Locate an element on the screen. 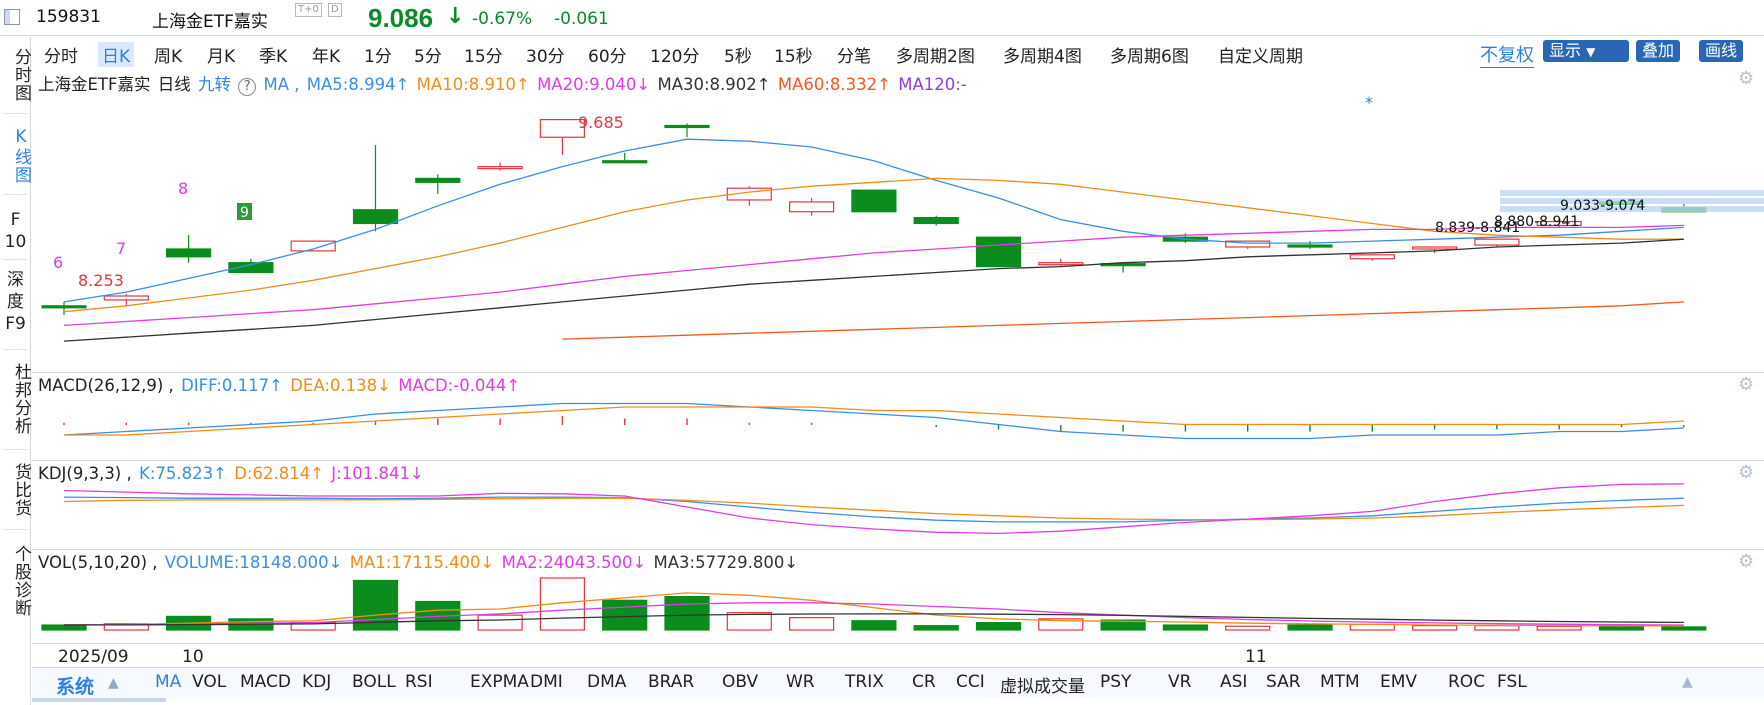 Image resolution: width=1764 pixels, height=705 pixels. indicator-tab-emv: EMV is located at coordinates (1399, 682).